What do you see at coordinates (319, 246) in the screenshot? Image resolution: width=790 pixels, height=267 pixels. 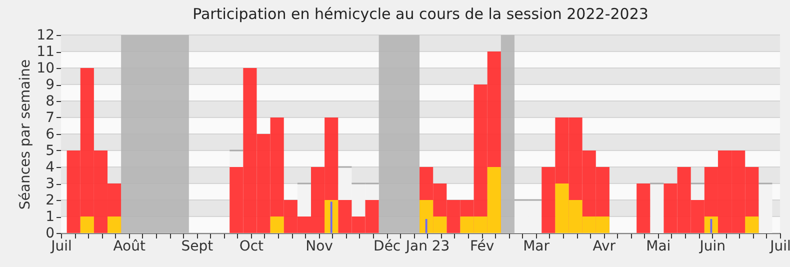 I see `x-tick-label: Nov` at bounding box center [319, 246].